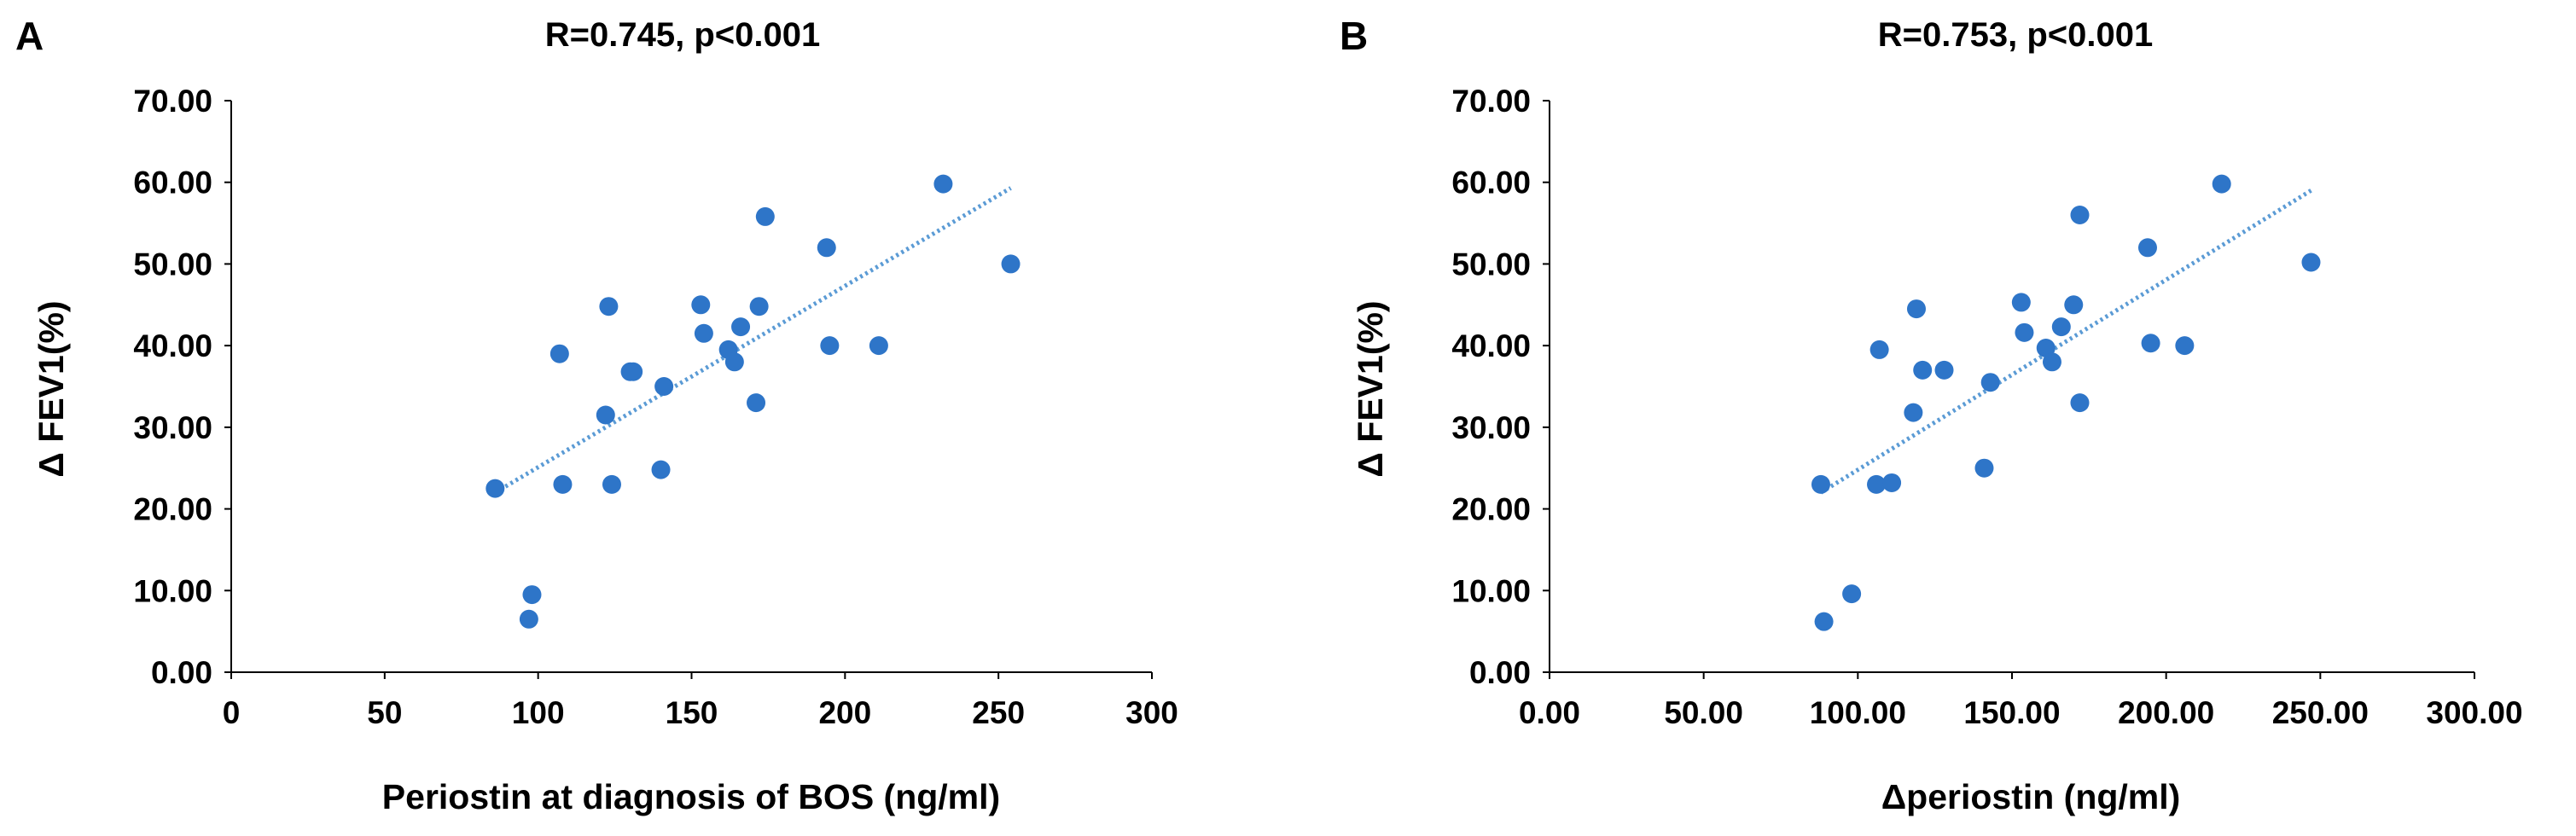 The image size is (2576, 836). I want to click on panel-a-x-tick-label: 200, so click(844, 712).